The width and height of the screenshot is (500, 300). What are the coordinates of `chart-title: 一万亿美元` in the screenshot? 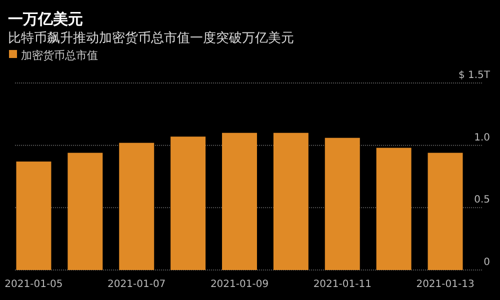 It's located at (45, 19).